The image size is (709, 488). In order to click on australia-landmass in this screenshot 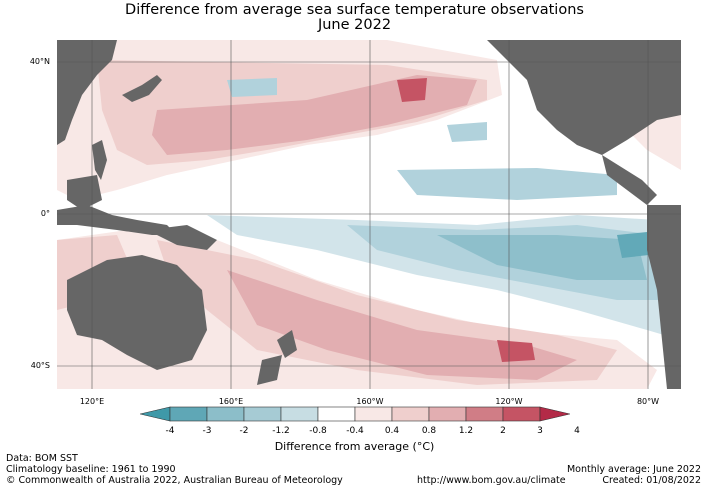, I will do `click(137, 312)`.